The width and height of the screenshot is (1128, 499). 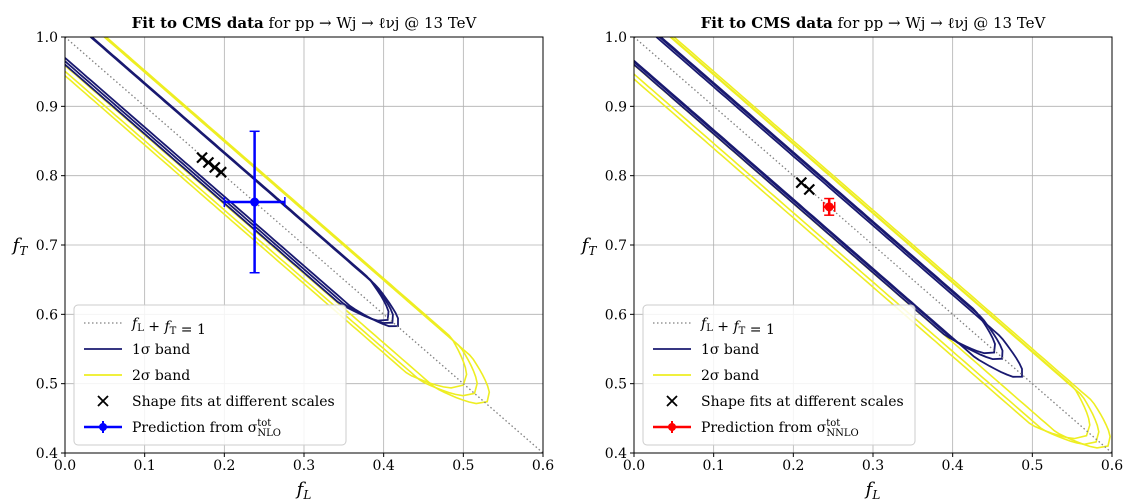 I want to click on legend-label-prediction: Prediction from σtot NNLO, so click(x=780, y=428).